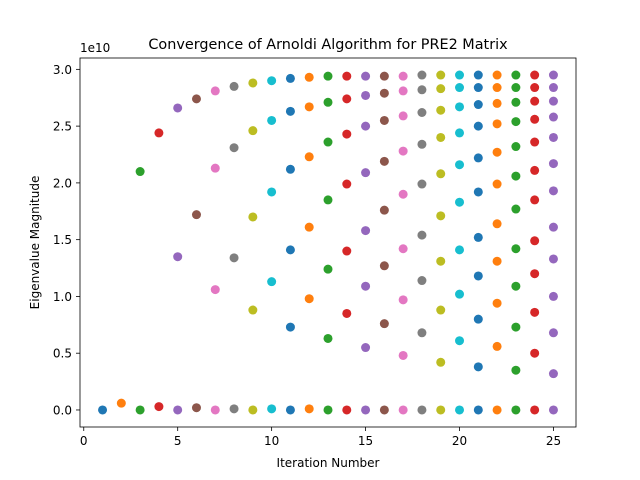 The image size is (640, 480). Describe the element at coordinates (95, 48) in the screenshot. I see `y-axis-offset-text: 1e10` at that location.